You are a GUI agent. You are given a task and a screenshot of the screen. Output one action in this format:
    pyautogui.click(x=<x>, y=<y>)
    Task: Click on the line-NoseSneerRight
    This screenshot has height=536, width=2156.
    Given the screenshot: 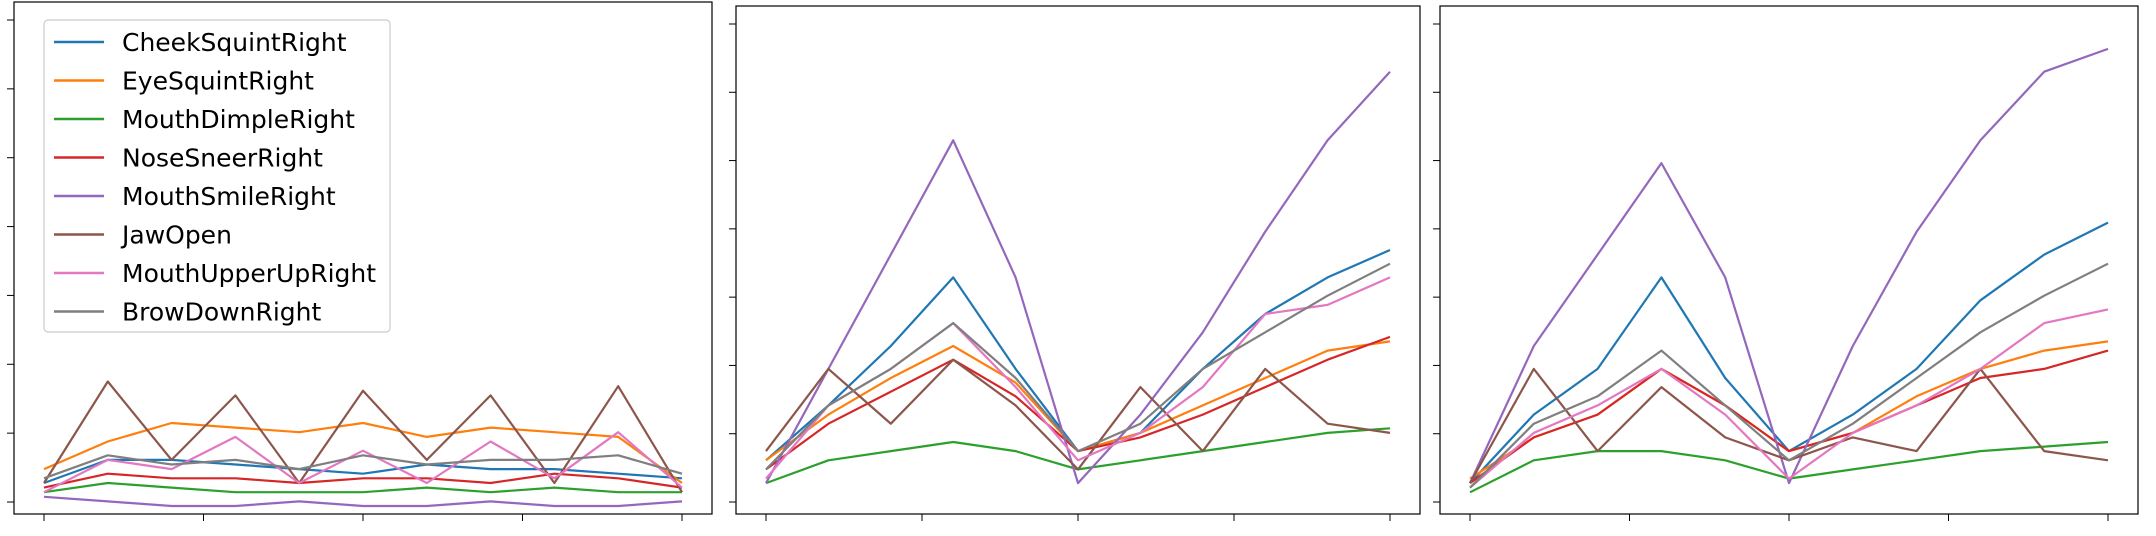 What is the action you would take?
    pyautogui.click(x=363, y=480)
    